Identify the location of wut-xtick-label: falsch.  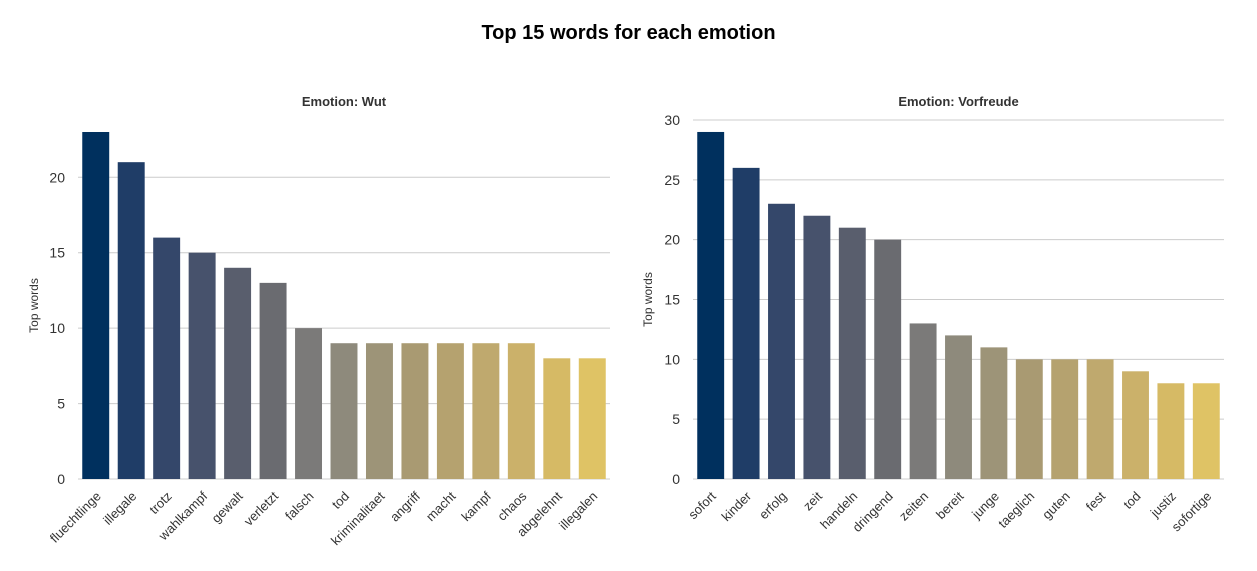
(299, 506).